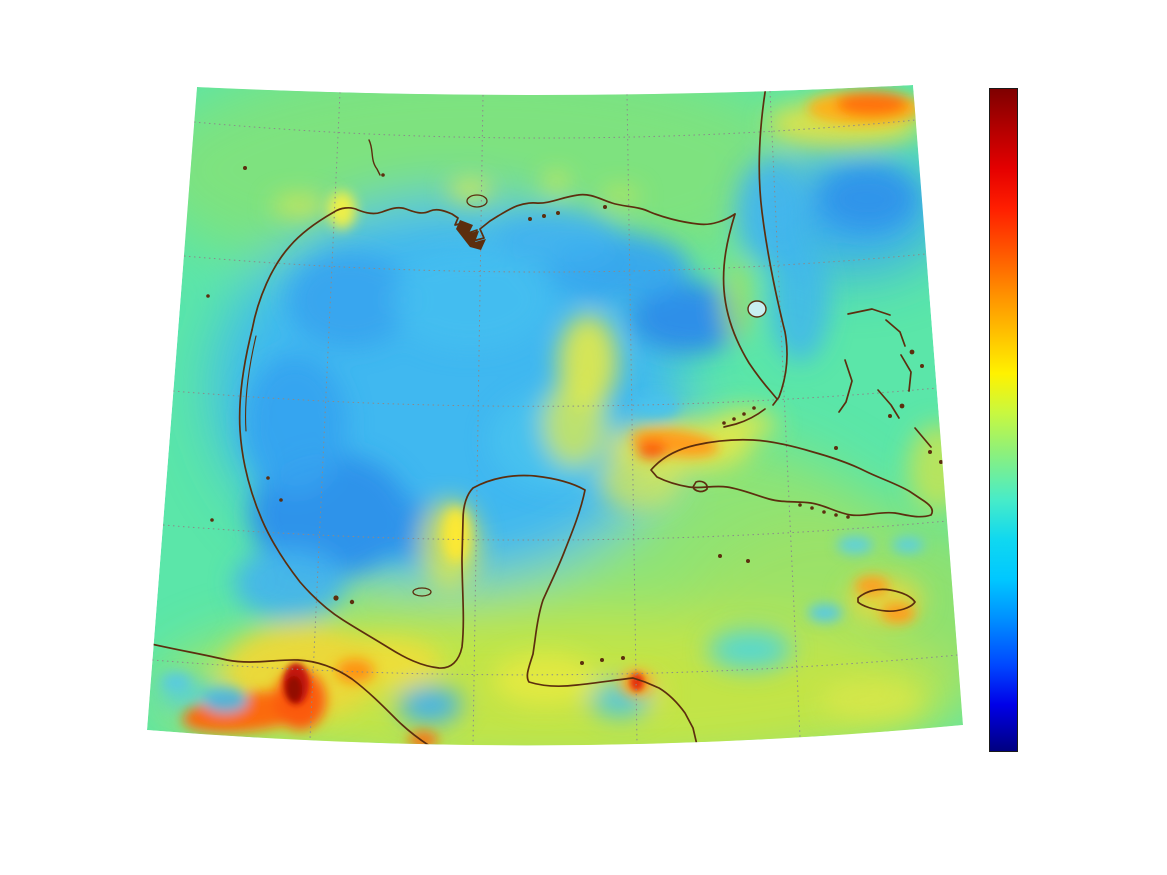  I want to click on colorbar, so click(1003, 420).